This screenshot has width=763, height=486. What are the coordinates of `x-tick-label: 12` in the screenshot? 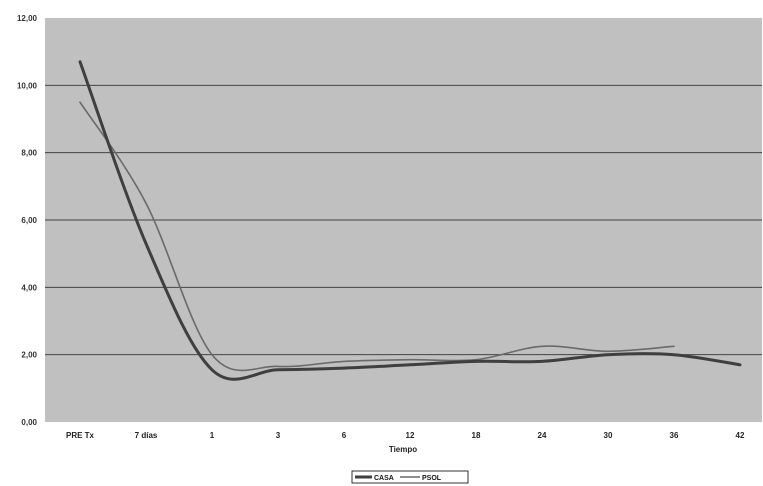 It's located at (410, 435).